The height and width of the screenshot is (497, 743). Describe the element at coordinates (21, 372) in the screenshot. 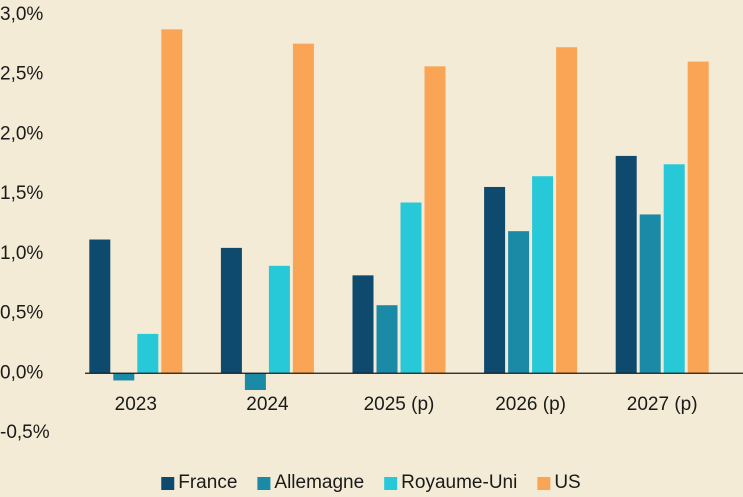

I see `y-tick-label: 0,0%` at that location.